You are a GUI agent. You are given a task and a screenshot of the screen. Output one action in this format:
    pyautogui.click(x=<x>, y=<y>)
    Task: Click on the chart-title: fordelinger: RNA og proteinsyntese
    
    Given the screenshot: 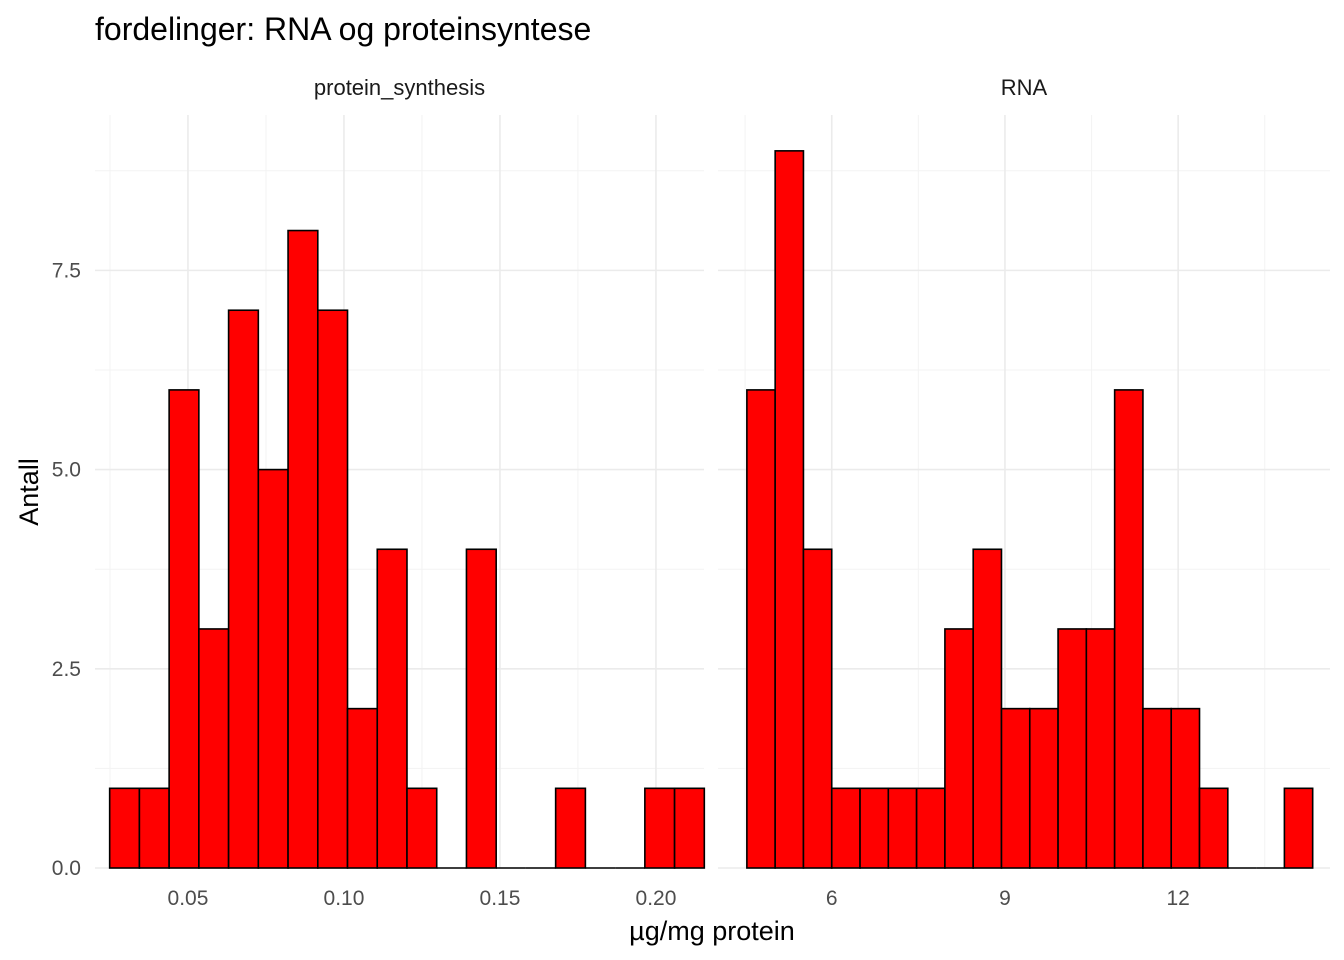 What is the action you would take?
    pyautogui.click(x=343, y=29)
    